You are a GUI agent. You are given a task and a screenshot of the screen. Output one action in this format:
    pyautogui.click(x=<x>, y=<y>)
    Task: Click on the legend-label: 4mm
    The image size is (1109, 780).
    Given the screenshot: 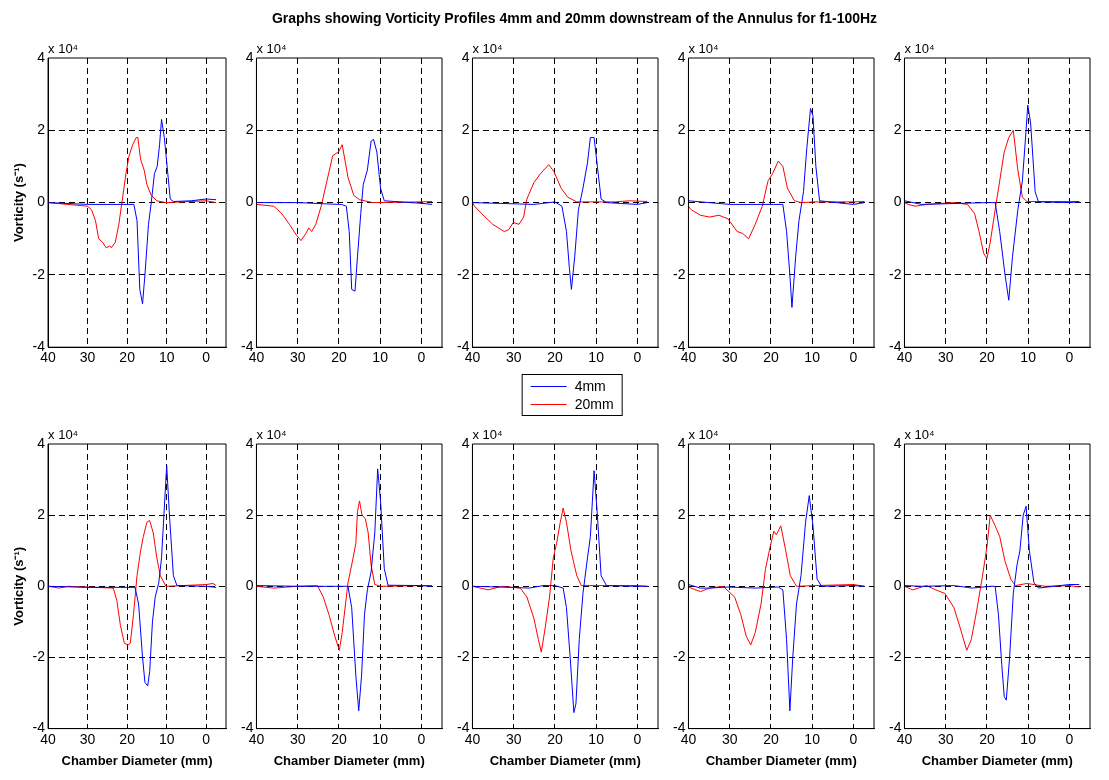 What is the action you would take?
    pyautogui.click(x=590, y=386)
    